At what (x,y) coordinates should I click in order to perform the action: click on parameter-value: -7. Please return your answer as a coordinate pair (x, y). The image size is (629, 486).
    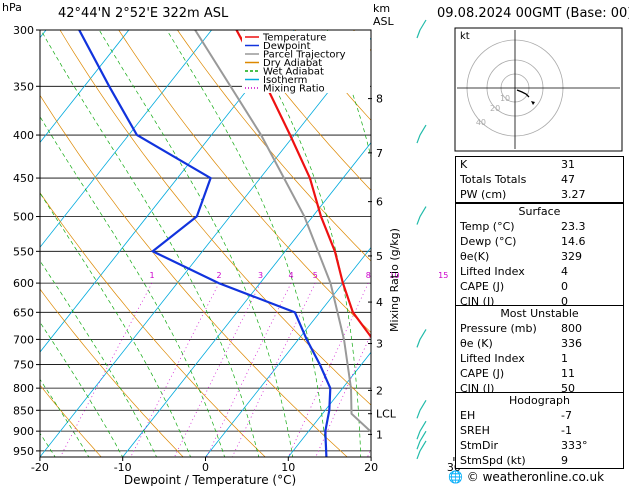
    Looking at the image, I should click on (566, 415).